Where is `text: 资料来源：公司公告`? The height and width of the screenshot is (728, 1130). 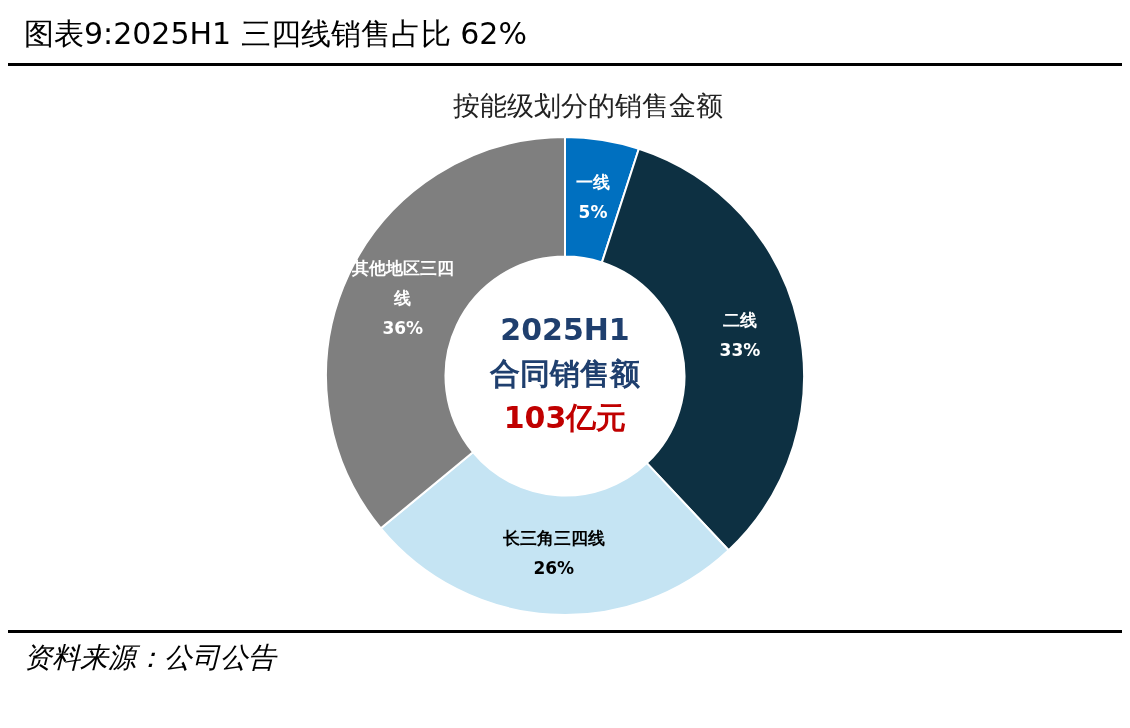
text: 资料来源：公司公告 is located at coordinates (565, 653).